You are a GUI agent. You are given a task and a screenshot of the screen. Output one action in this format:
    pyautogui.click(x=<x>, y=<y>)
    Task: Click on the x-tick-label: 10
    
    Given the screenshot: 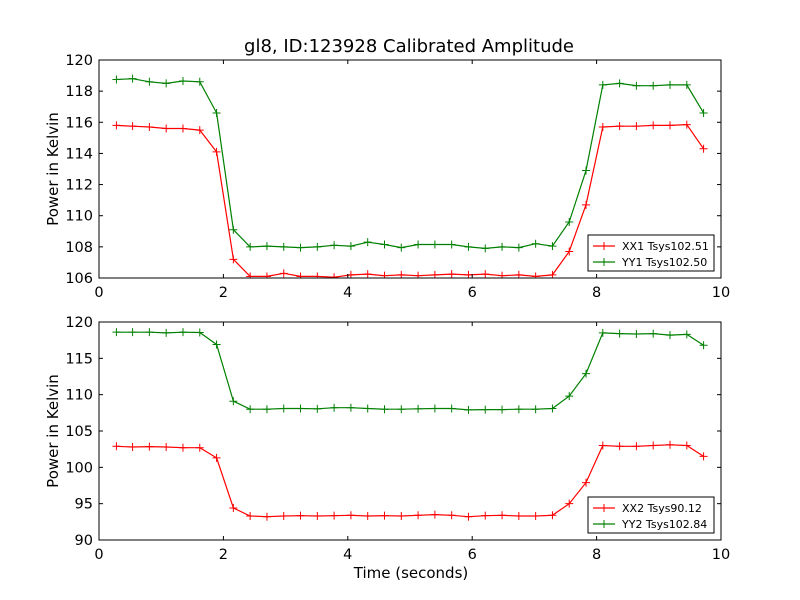 What is the action you would take?
    pyautogui.click(x=721, y=555)
    